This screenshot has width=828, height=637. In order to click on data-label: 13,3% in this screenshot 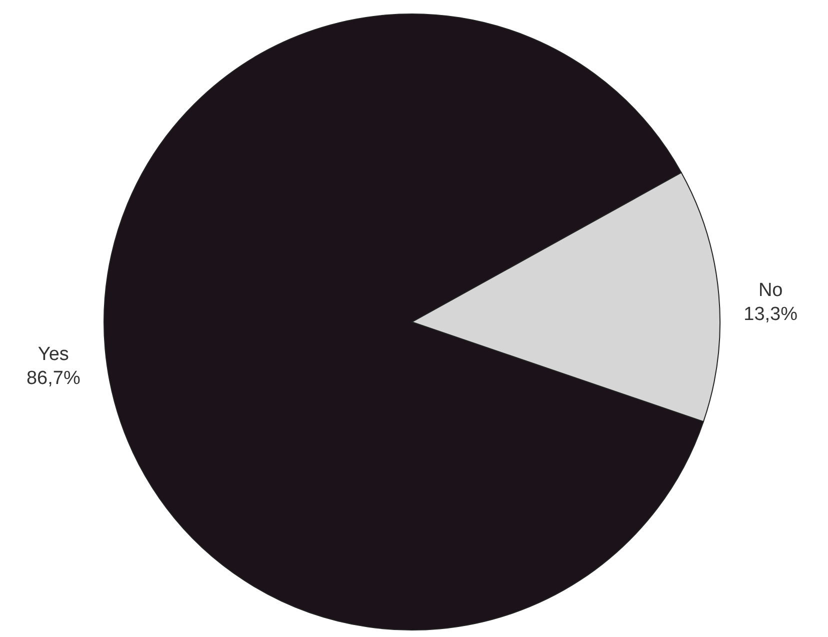, I will do `click(771, 315)`.